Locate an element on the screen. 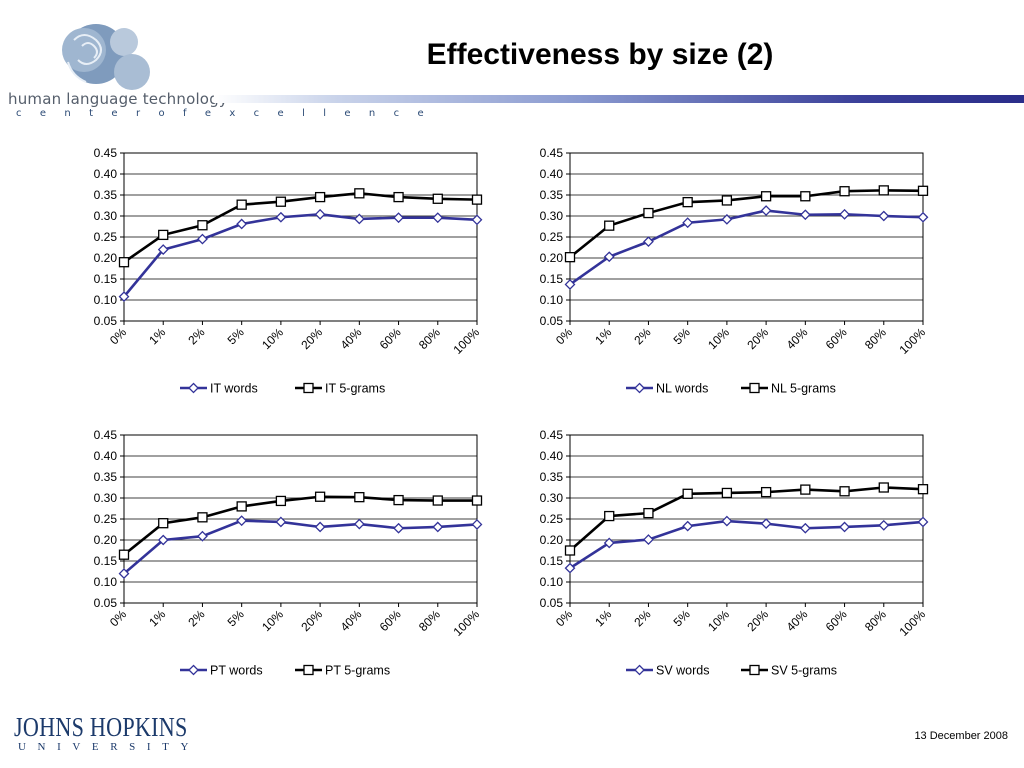 This screenshot has width=1024, height=768. logo-subtext: c e n t e r o f e x c e l l e n c e is located at coordinates (224, 113).